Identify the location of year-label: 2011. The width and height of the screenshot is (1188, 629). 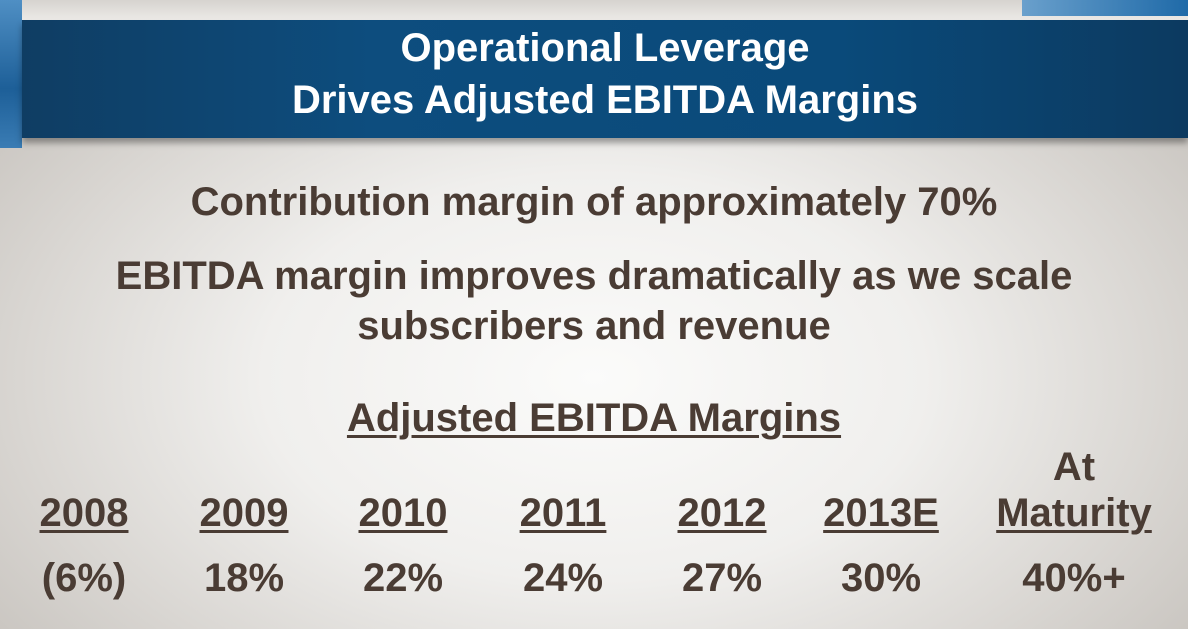
(563, 513).